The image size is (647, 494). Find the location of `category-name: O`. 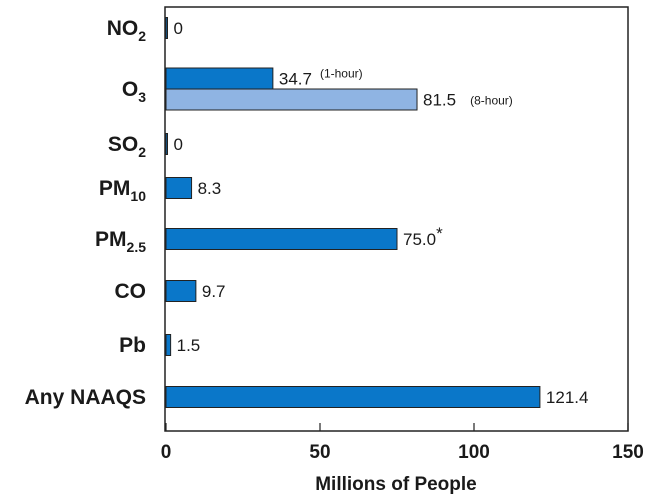

category-name: O is located at coordinates (130, 89).